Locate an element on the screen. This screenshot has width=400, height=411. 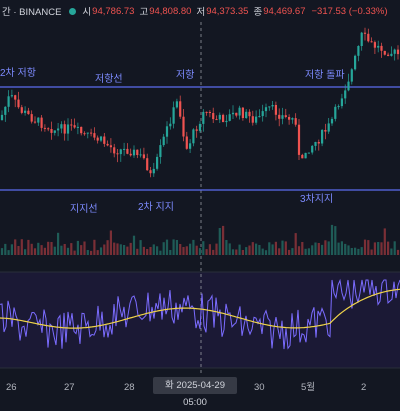
time-tick-label: 27 is located at coordinates (69, 387).